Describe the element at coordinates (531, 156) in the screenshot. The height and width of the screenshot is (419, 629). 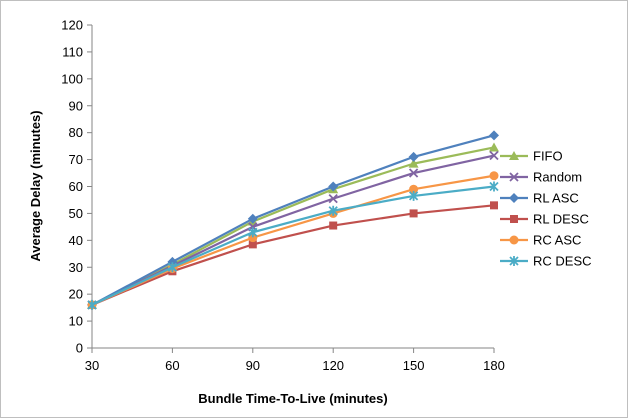
I see `legend-item-fifo: FIFO` at that location.